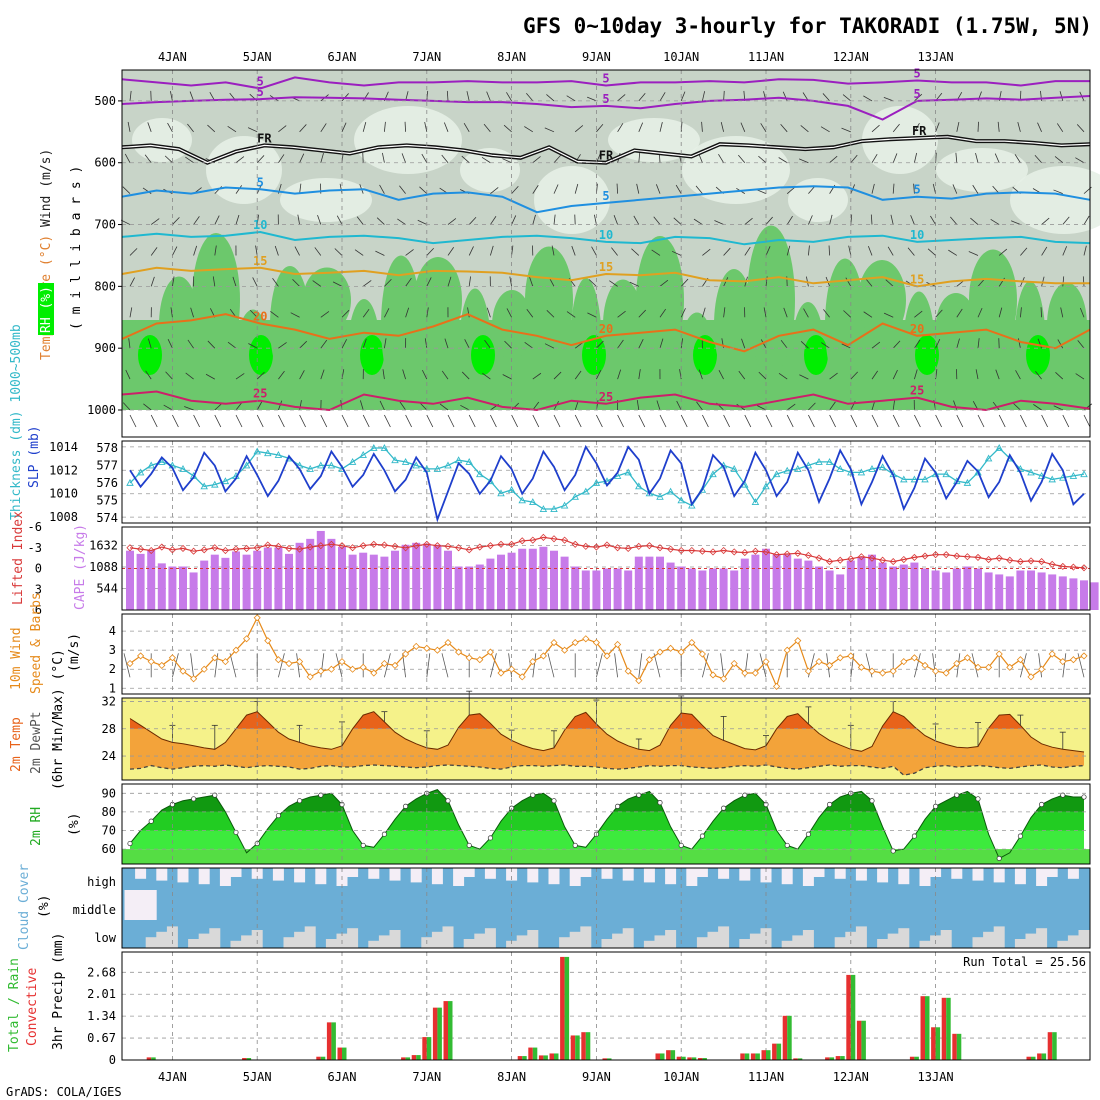 Image resolution: width=1100 pixels, height=1100 pixels. I want to click on rh-line, so click(606, 824).